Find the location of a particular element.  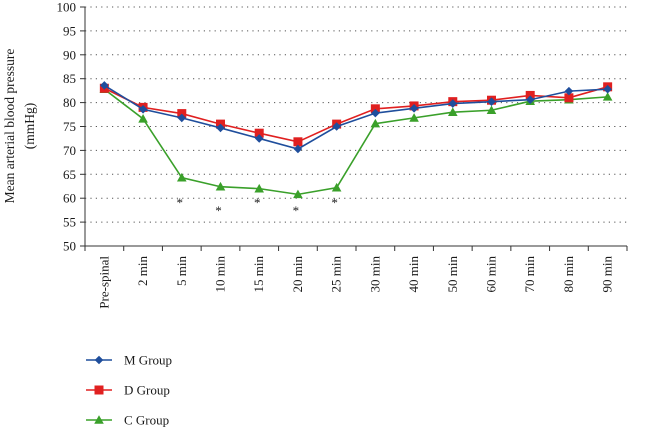

y-tick-label: 70 is located at coordinates (69, 150).